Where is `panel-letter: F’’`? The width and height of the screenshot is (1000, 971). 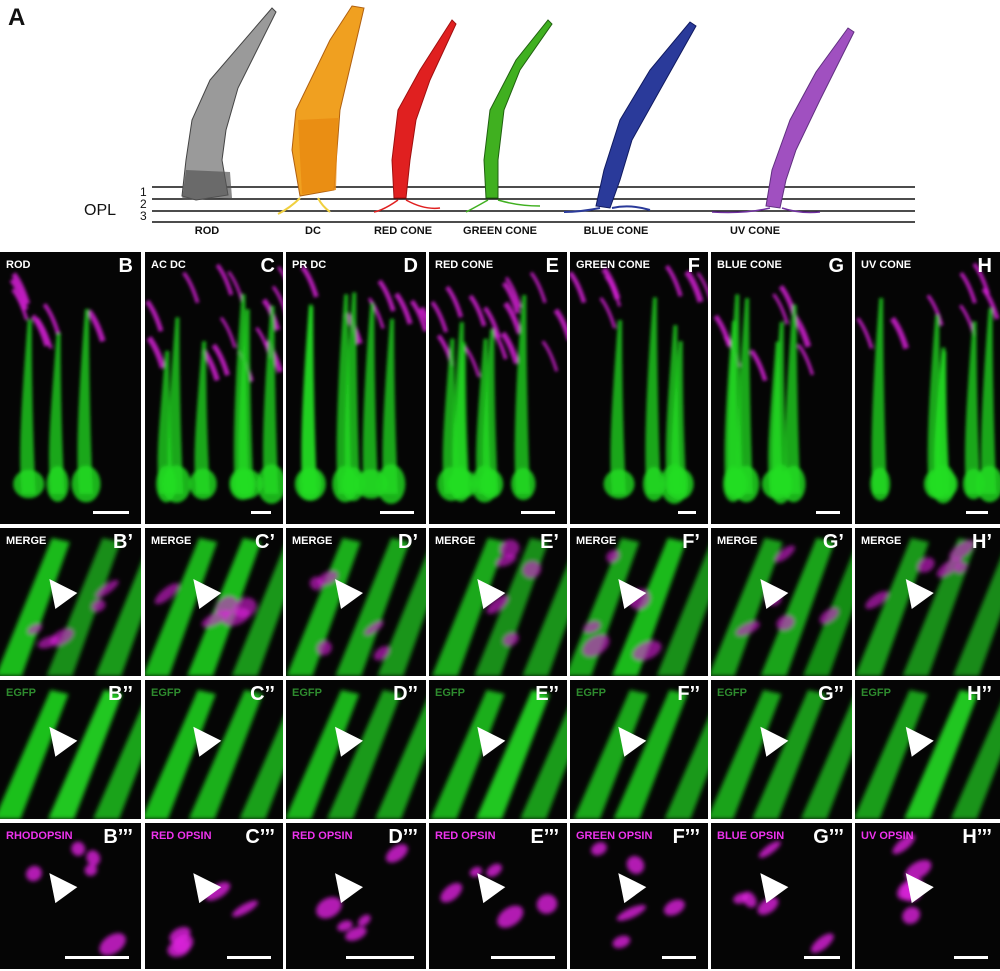
panel-letter: F’’ is located at coordinates (688, 694).